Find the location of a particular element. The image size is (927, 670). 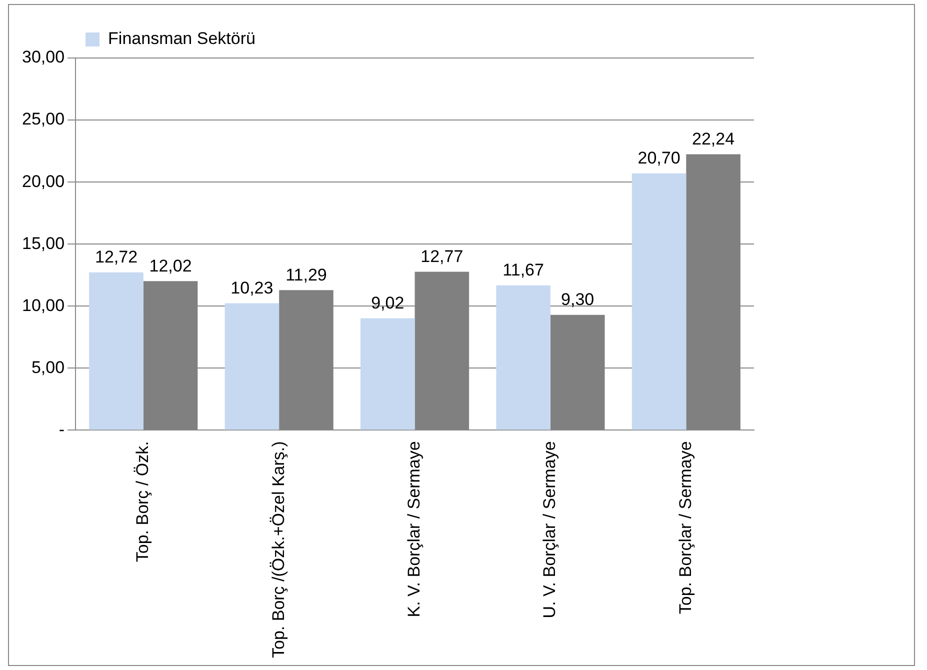

data-label: 12,72 is located at coordinates (116, 257).